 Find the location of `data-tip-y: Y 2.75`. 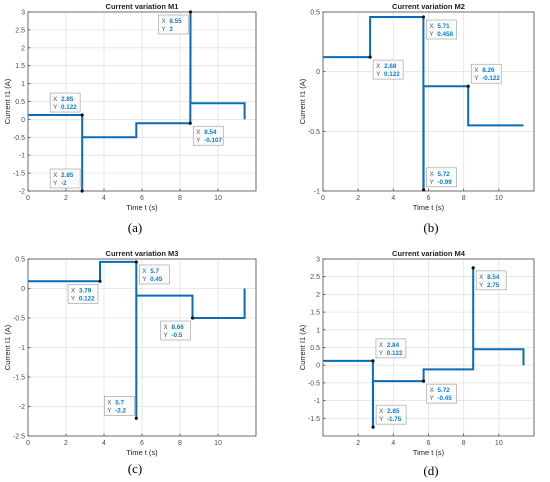

data-tip-y: Y 2.75 is located at coordinates (489, 285).